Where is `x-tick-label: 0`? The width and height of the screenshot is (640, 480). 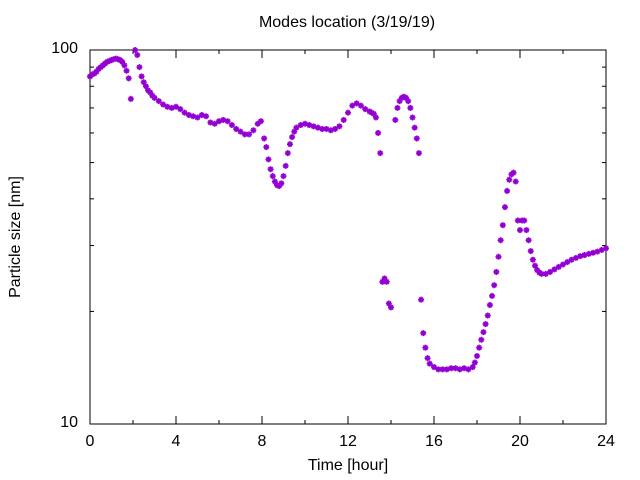 x-tick-label: 0 is located at coordinates (90, 441).